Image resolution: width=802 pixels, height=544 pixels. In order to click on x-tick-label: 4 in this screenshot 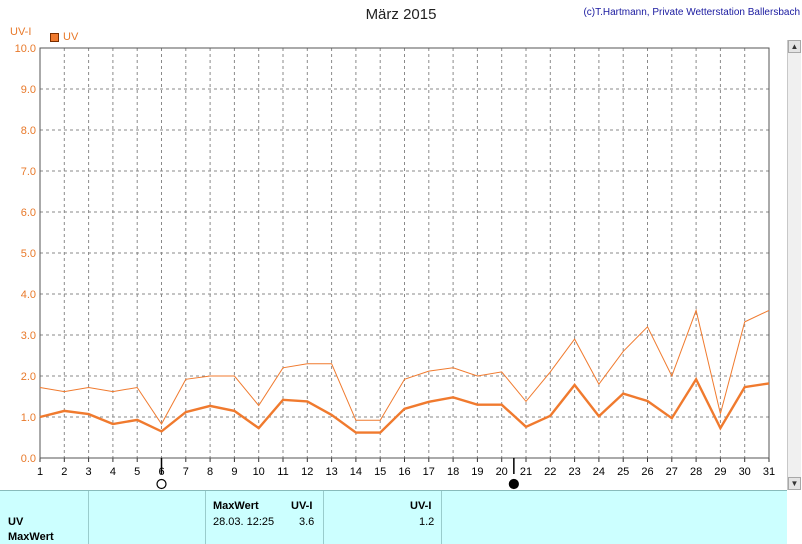, I will do `click(113, 472)`.